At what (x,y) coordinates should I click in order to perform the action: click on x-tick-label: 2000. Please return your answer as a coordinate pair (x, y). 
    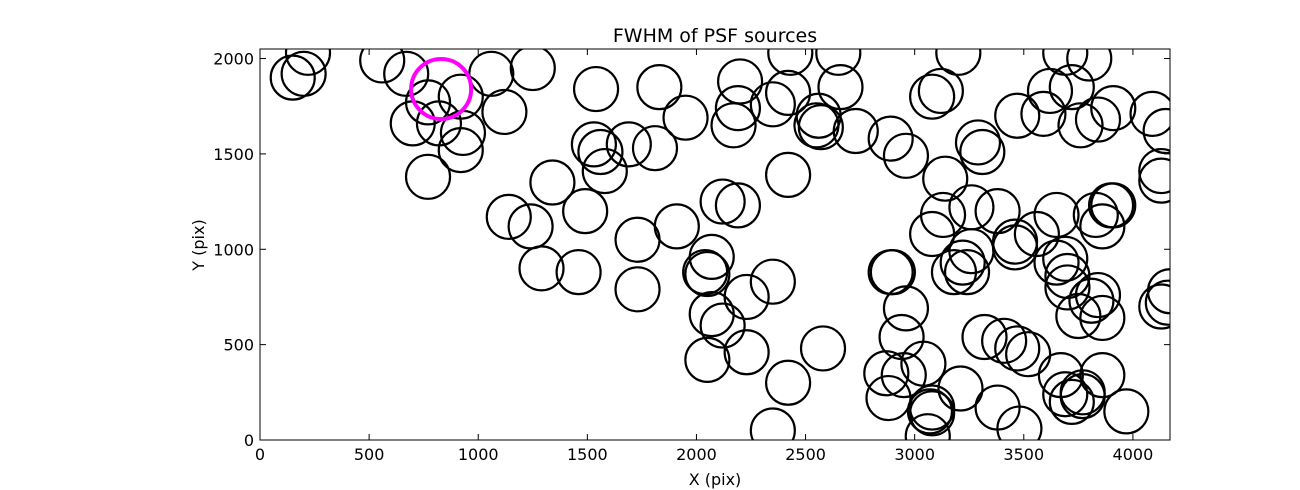
    Looking at the image, I should click on (696, 454).